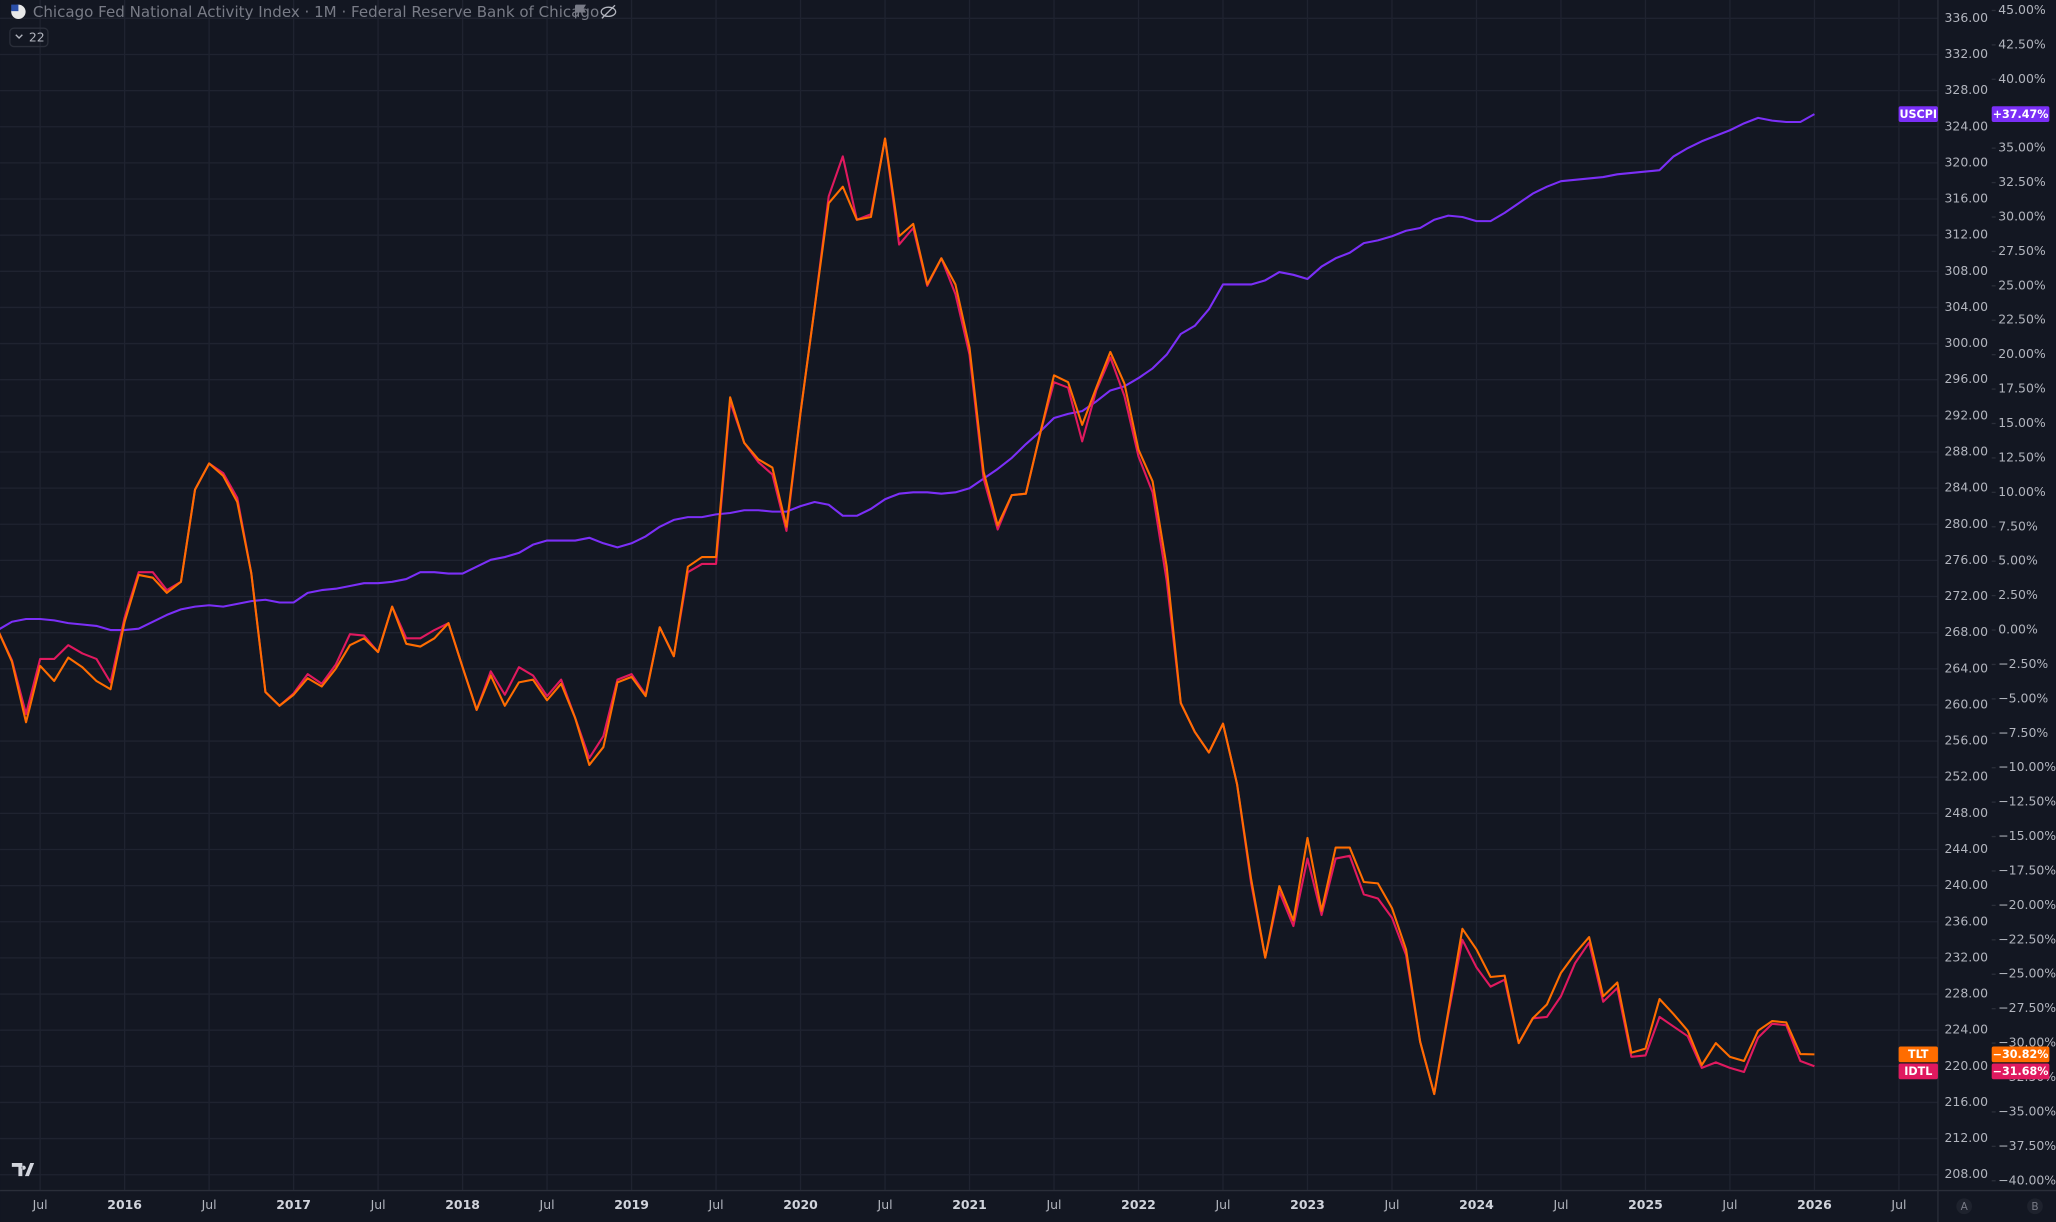 The height and width of the screenshot is (1222, 2056). Describe the element at coordinates (2027, 938) in the screenshot. I see `y-tick-label: −22.50%` at that location.